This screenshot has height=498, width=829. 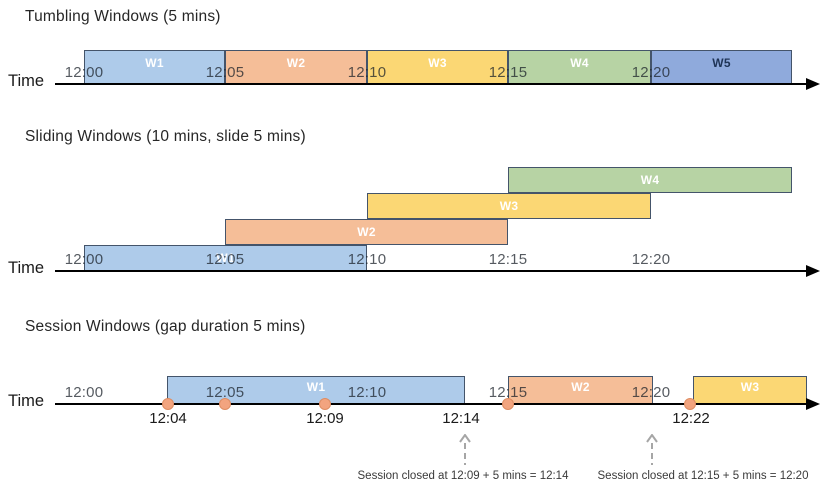 I want to click on session-window-w2: W2, so click(x=580, y=390).